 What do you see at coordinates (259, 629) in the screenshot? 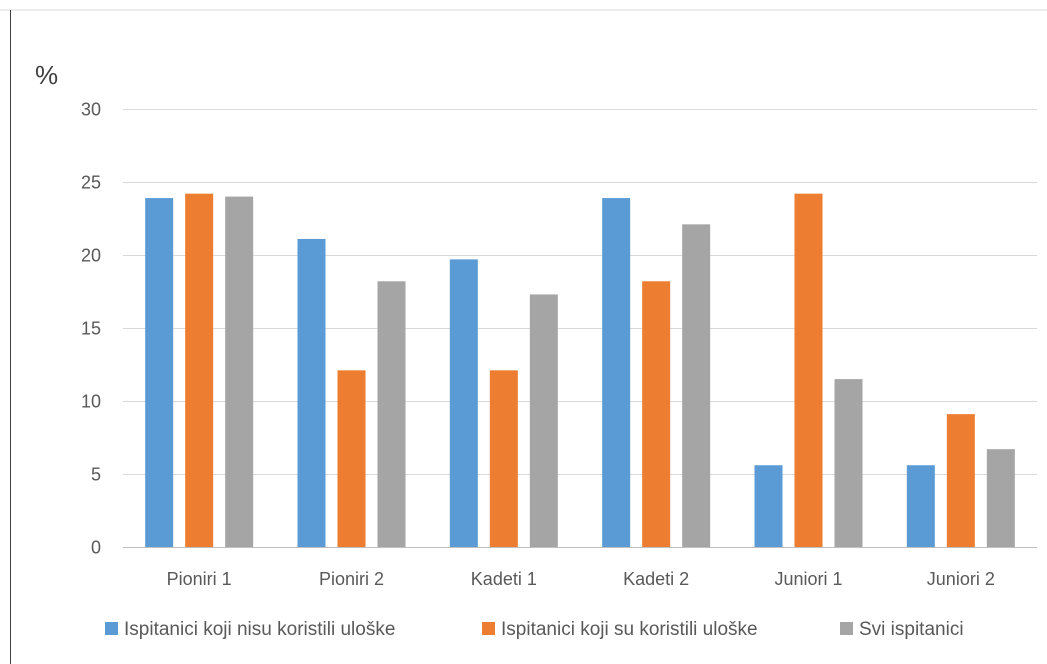
I see `legend-label: Ispitanici koji nisu koristili uloške` at bounding box center [259, 629].